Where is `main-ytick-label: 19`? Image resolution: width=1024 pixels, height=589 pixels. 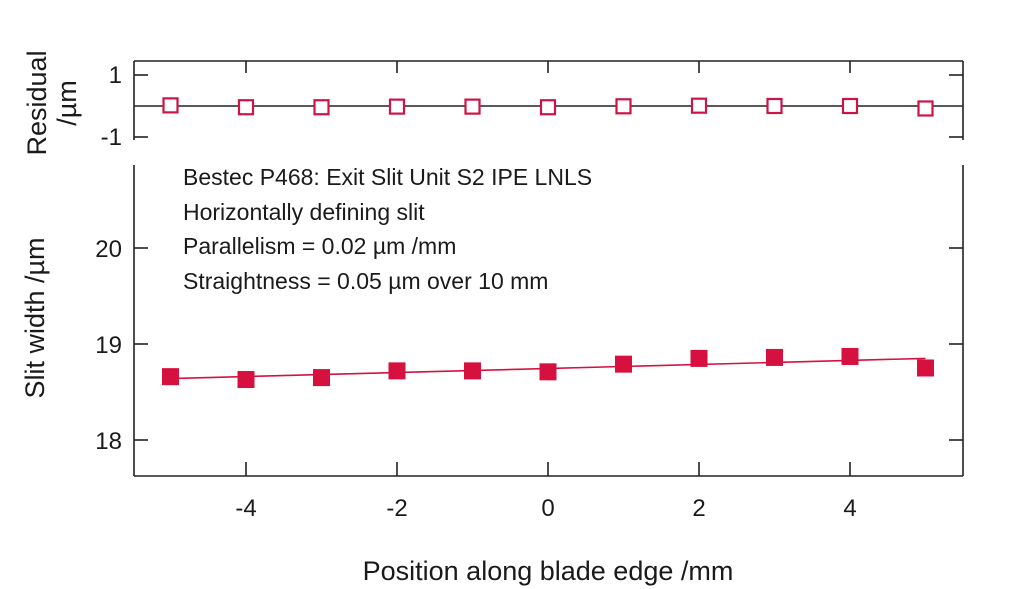 main-ytick-label: 19 is located at coordinates (108, 345).